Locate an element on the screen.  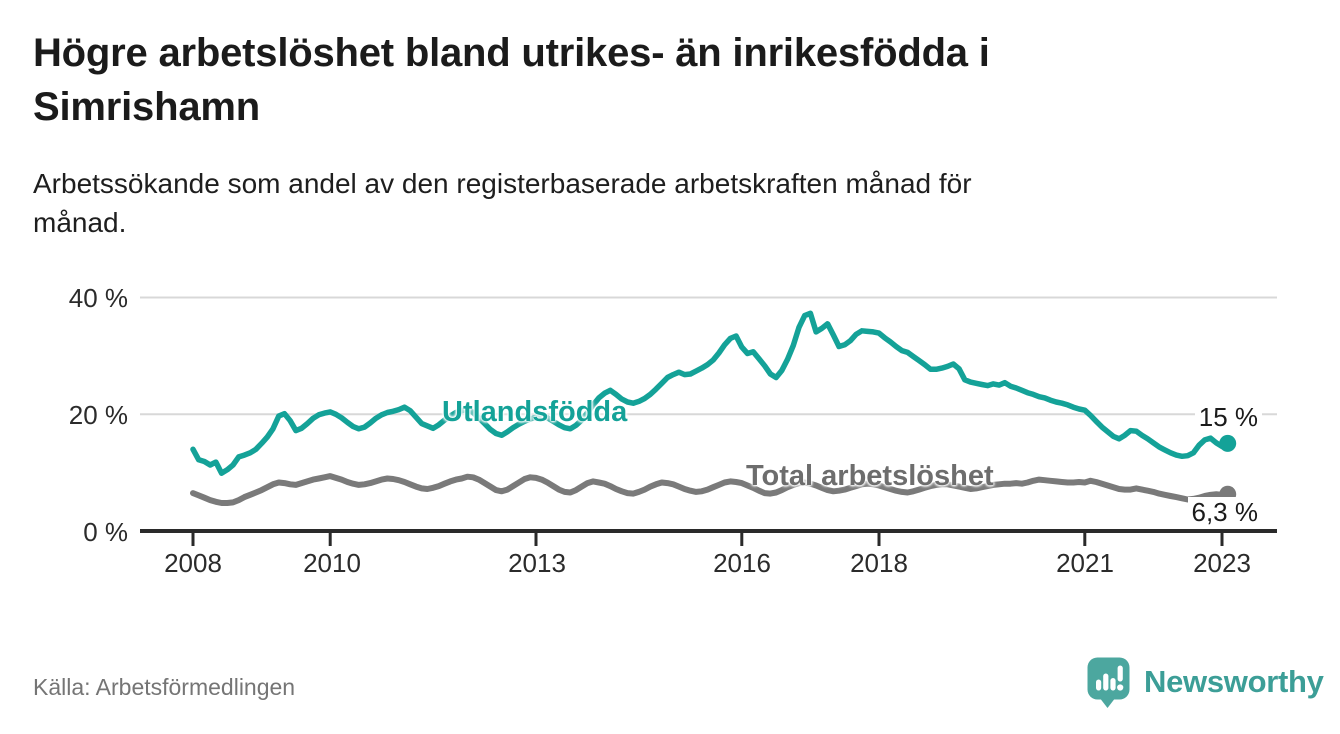
x-tick-label-2013: 2013 is located at coordinates (537, 563).